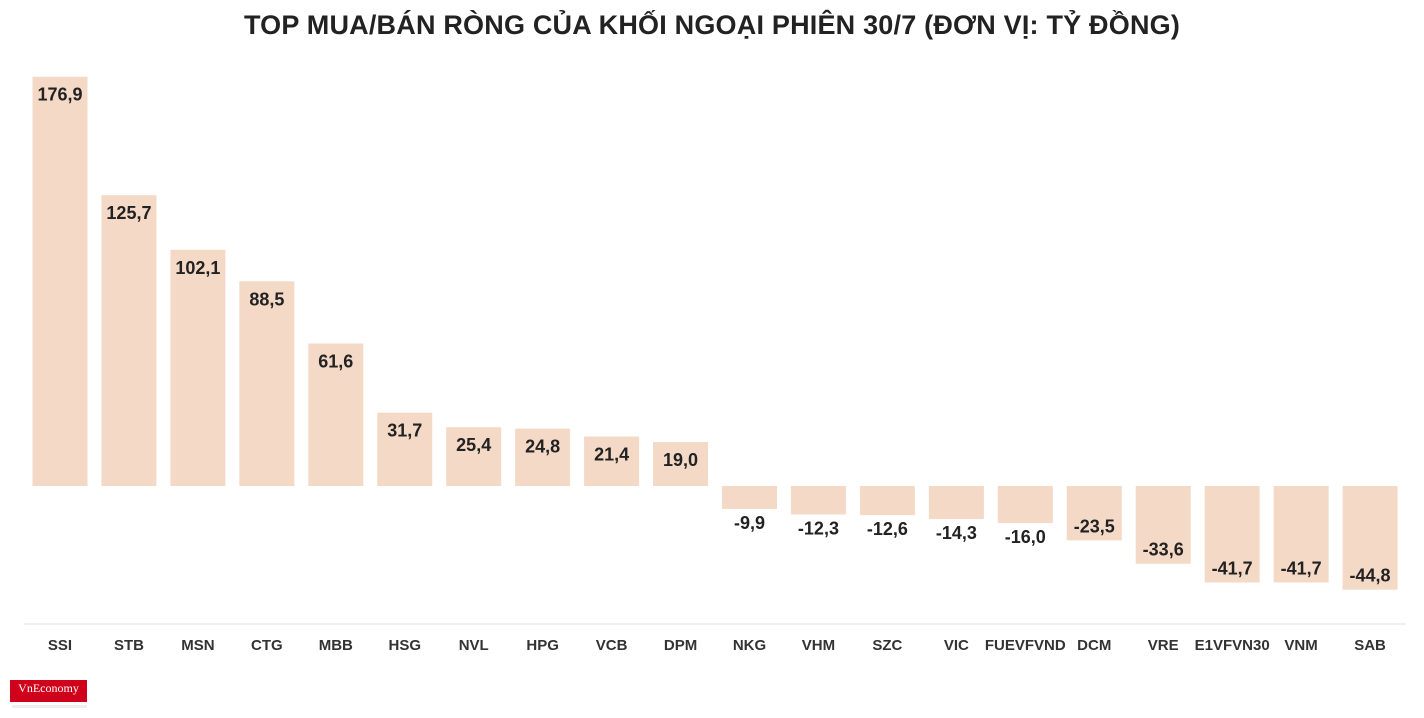 The image size is (1424, 718). What do you see at coordinates (680, 460) in the screenshot?
I see `value-label: 19,0` at bounding box center [680, 460].